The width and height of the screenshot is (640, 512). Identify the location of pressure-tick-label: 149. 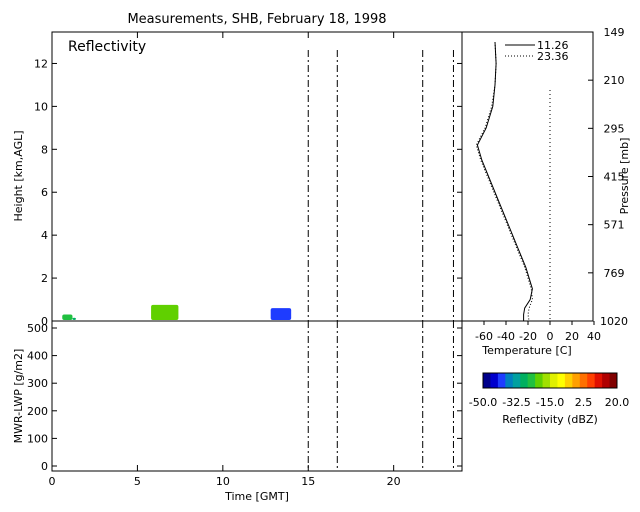
(614, 32).